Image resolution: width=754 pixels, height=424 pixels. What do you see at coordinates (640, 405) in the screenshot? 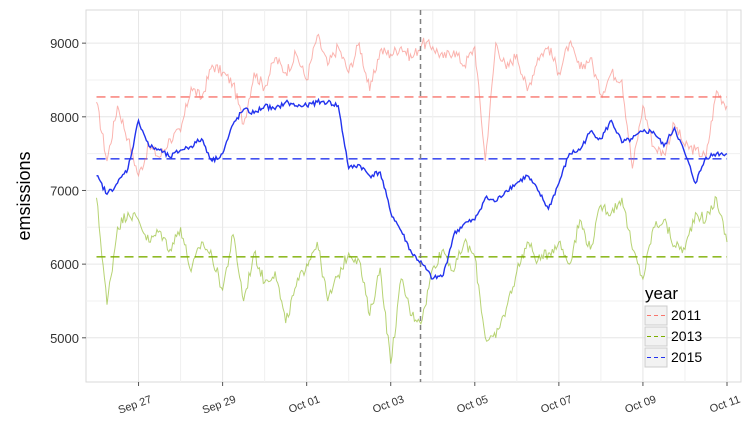
I see `x-tick-label: Oct 09` at bounding box center [640, 405].